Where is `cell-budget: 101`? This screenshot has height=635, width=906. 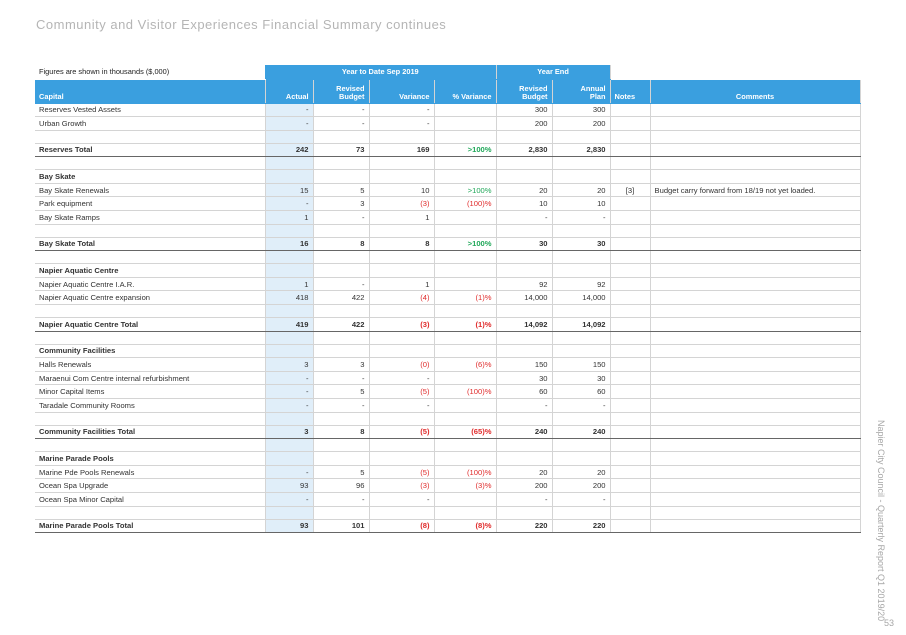
cell-budget: 101 is located at coordinates (341, 526).